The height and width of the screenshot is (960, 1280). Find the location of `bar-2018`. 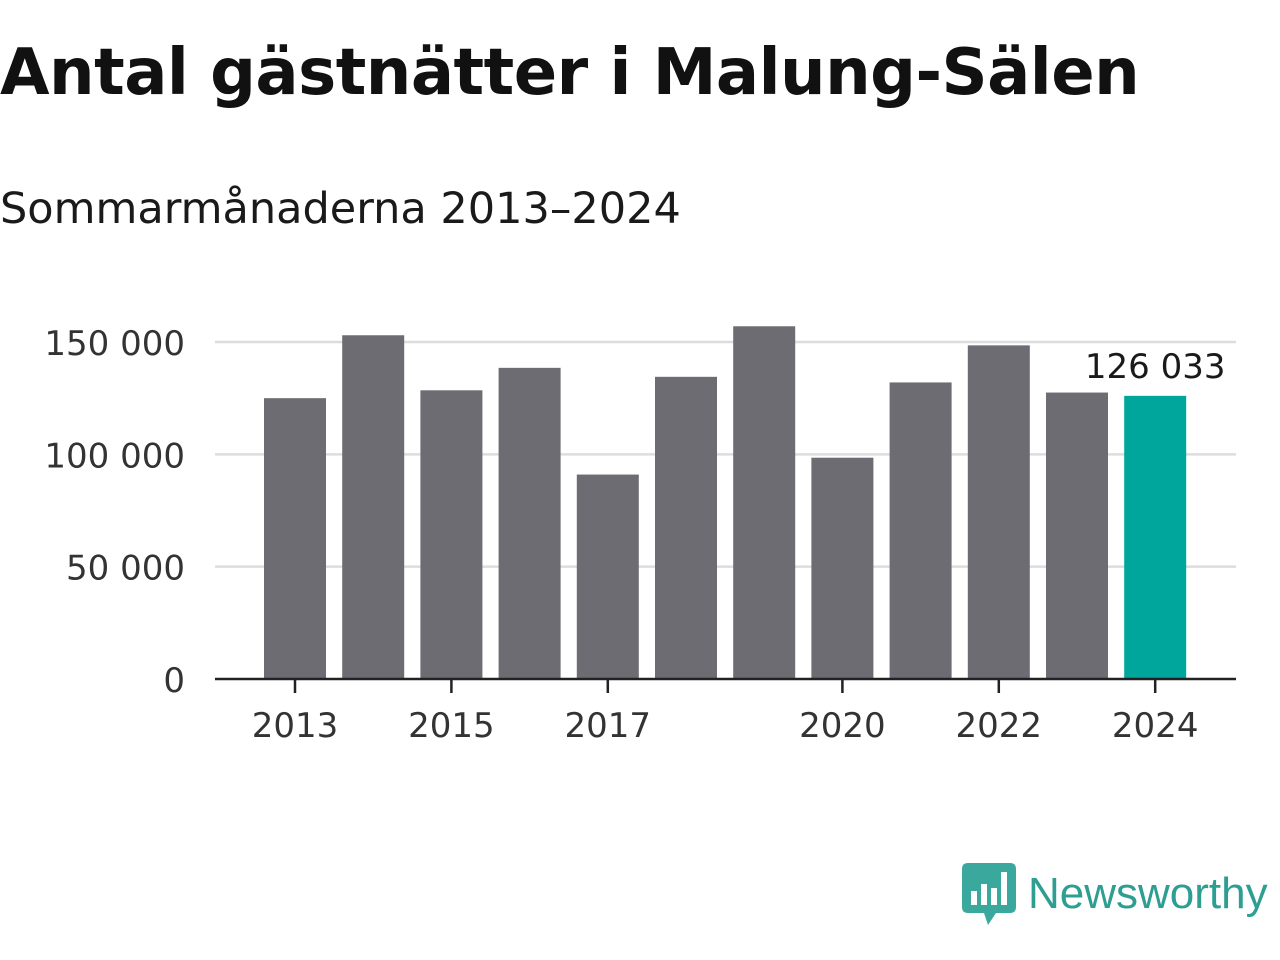

bar-2018 is located at coordinates (686, 527).